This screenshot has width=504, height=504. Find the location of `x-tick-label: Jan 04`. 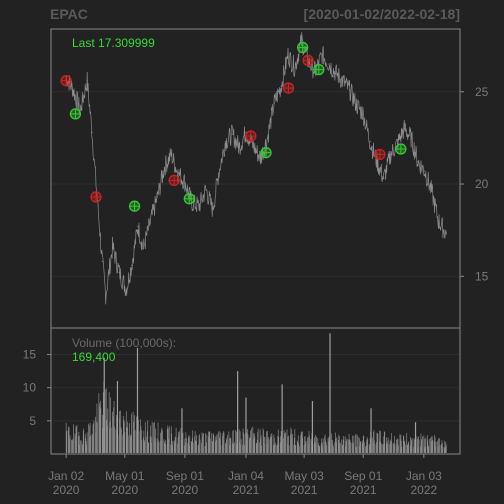

x-tick-label: Jan 04 is located at coordinates (246, 476).